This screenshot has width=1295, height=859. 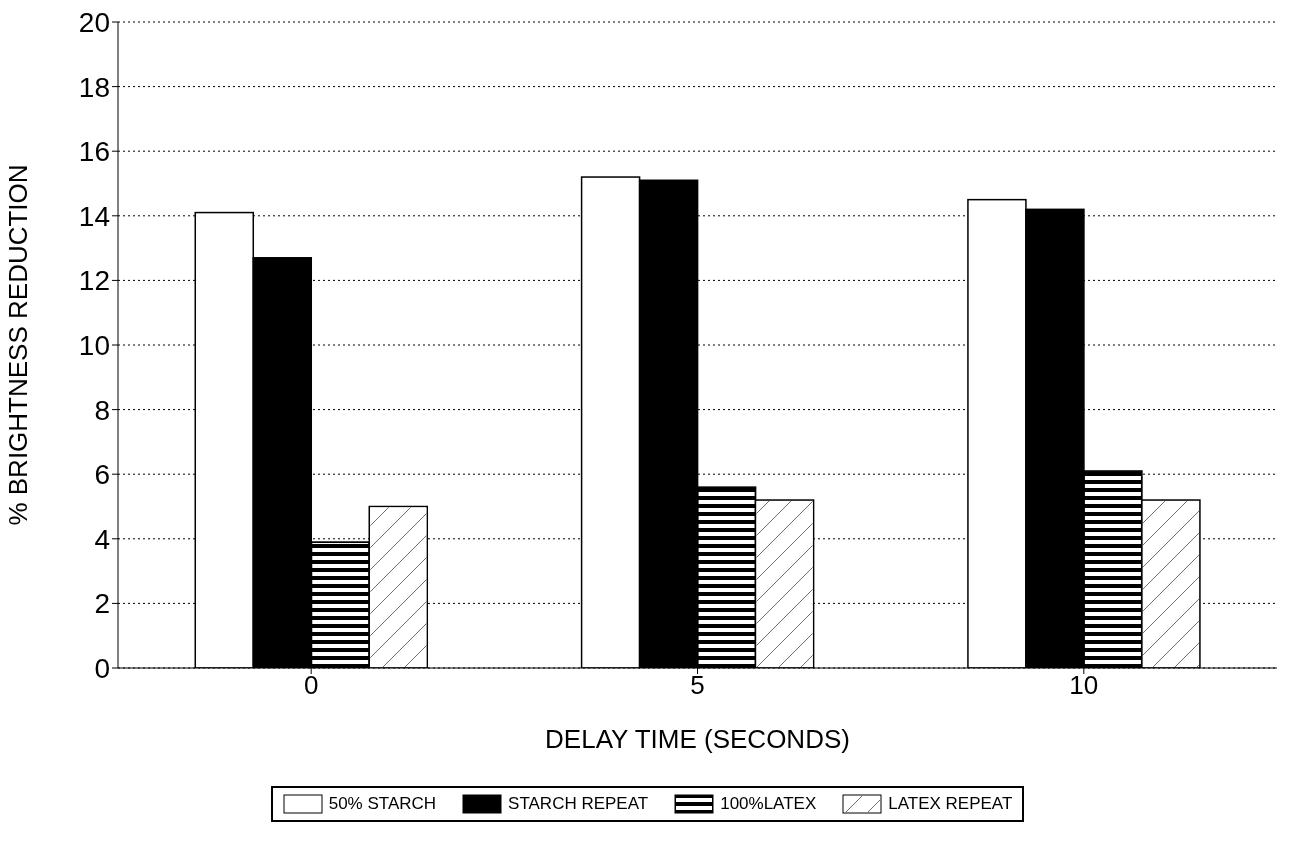 I want to click on y-tick-label: 20, so click(x=94, y=22).